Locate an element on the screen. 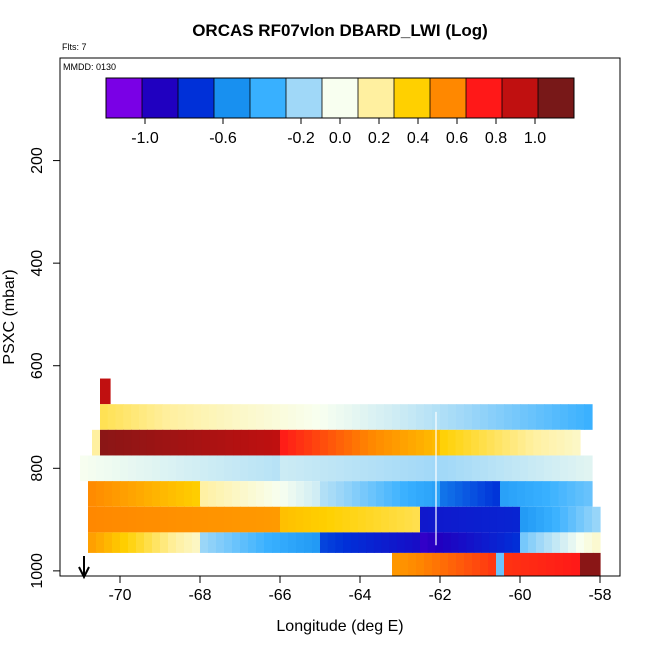 This screenshot has width=650, height=650. colorbar-tick-label: 0.6 is located at coordinates (457, 138).